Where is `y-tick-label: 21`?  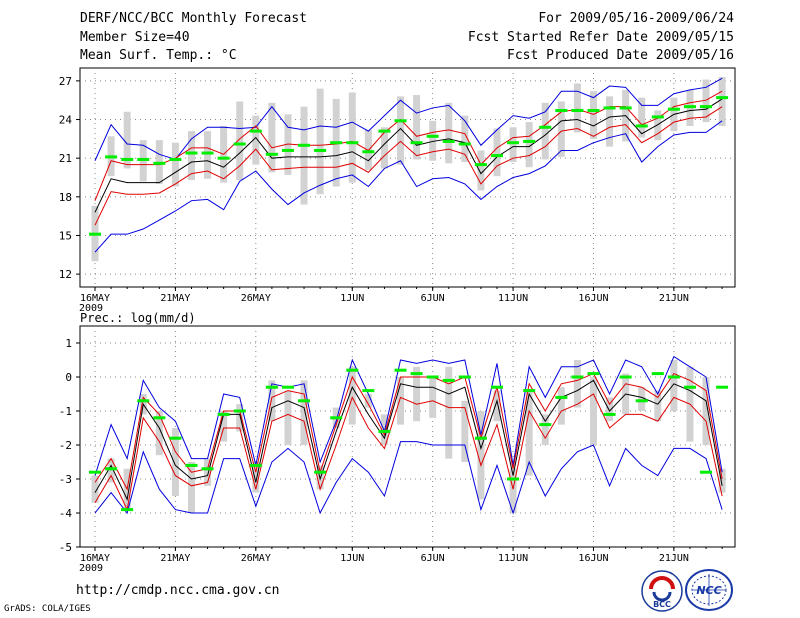
y-tick-label: 21 is located at coordinates (65, 158).